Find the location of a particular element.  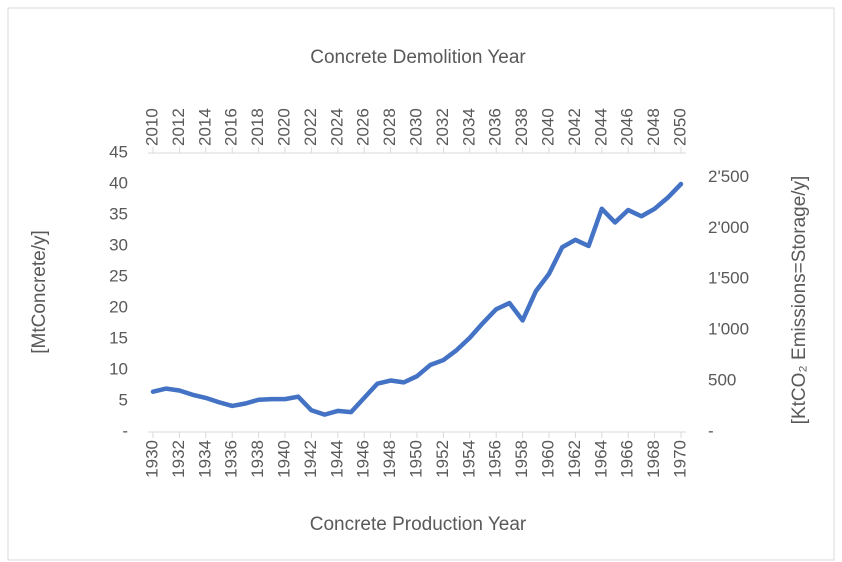

x2-tick-label: 2028 is located at coordinates (389, 127).